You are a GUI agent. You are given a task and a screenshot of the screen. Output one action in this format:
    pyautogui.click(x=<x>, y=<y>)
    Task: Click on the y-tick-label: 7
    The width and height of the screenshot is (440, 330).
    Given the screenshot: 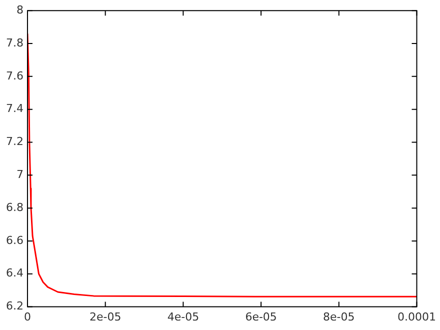 What is the action you would take?
    pyautogui.click(x=20, y=175)
    